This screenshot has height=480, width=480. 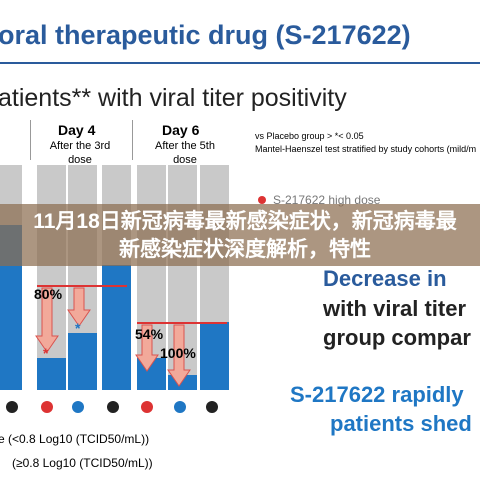 I want to click on col-dose: After the 3rd dose, so click(x=80, y=153).